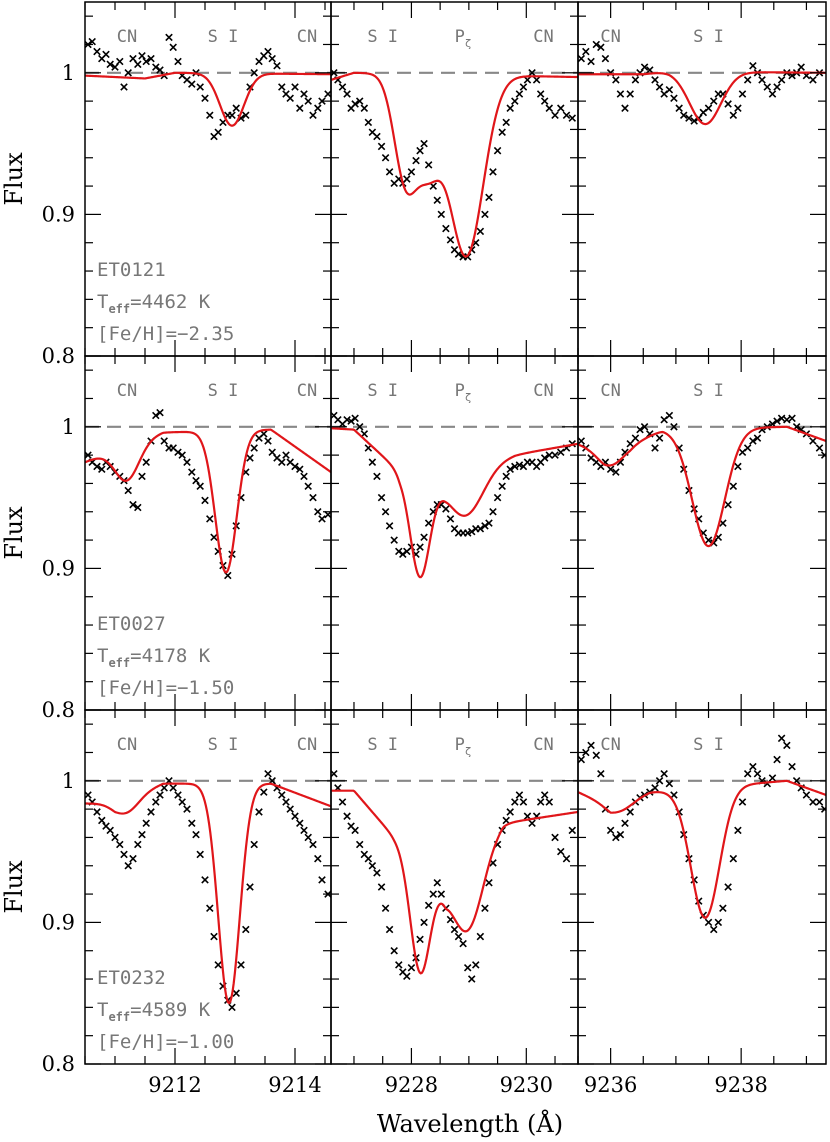 Image resolution: width=830 pixels, height=1142 pixels. I want to click on y-tick-label: 0.9, so click(58, 214).